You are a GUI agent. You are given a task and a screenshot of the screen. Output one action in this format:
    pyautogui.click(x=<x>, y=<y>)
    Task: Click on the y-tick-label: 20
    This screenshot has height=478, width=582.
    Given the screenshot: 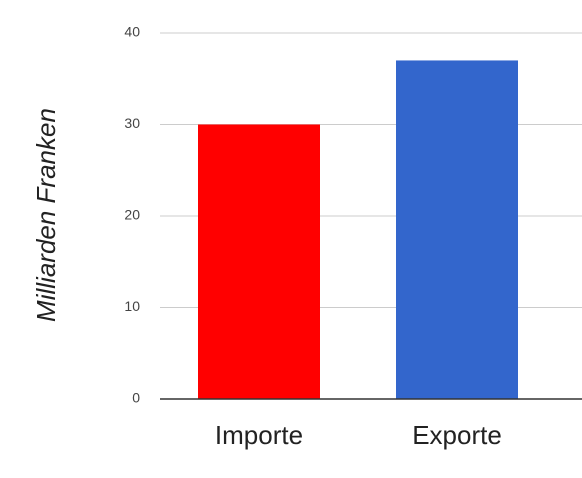 What is the action you would take?
    pyautogui.click(x=132, y=215)
    